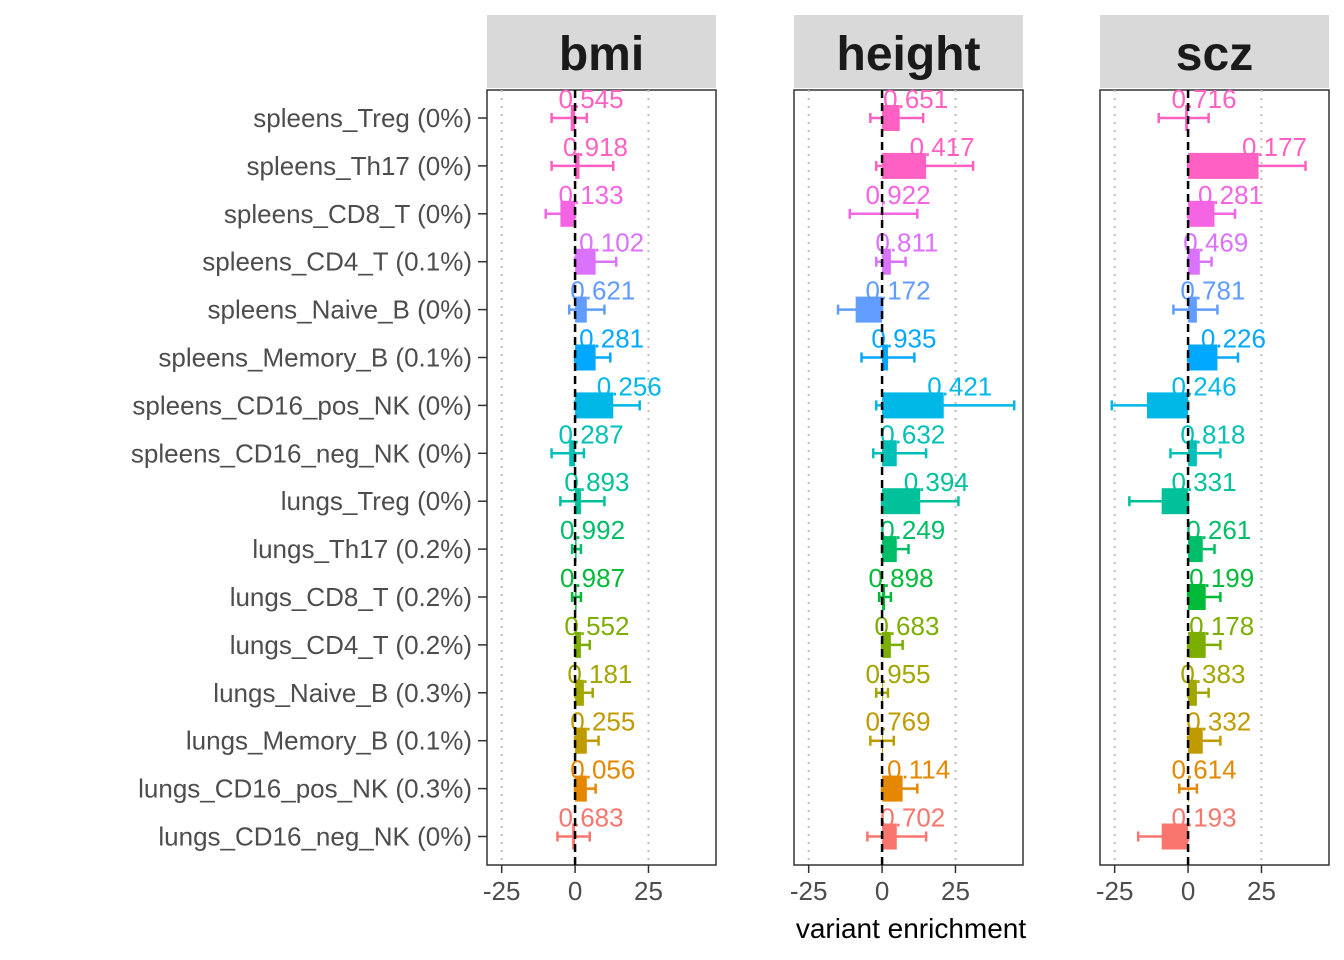  Describe the element at coordinates (329, 741) in the screenshot. I see `category-label: lungs_Memory_B (0.1%)` at that location.